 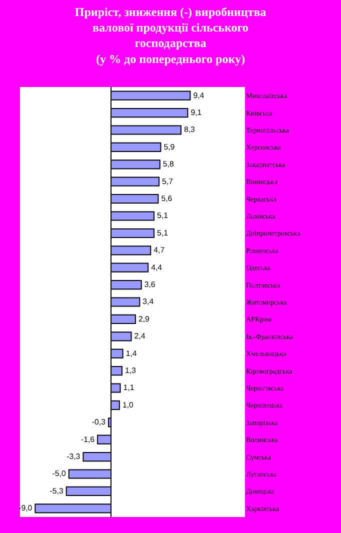 I want to click on data-label: 8,3, so click(x=190, y=129).